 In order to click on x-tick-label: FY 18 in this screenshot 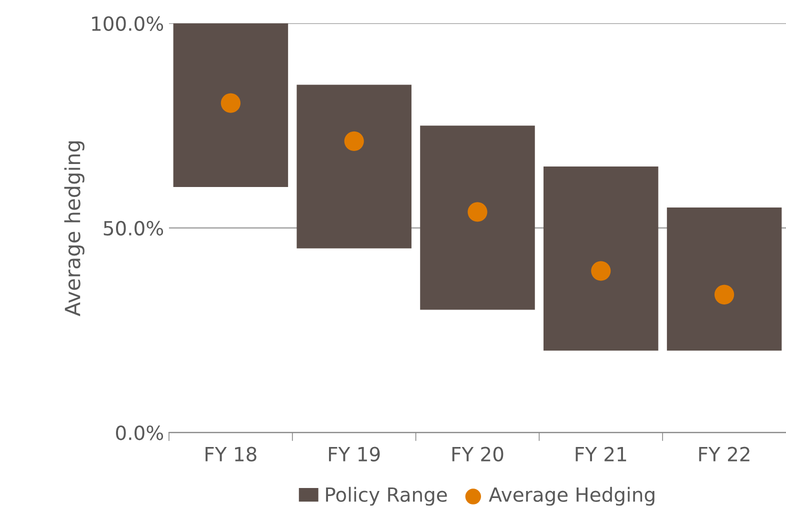, I will do `click(231, 454)`.